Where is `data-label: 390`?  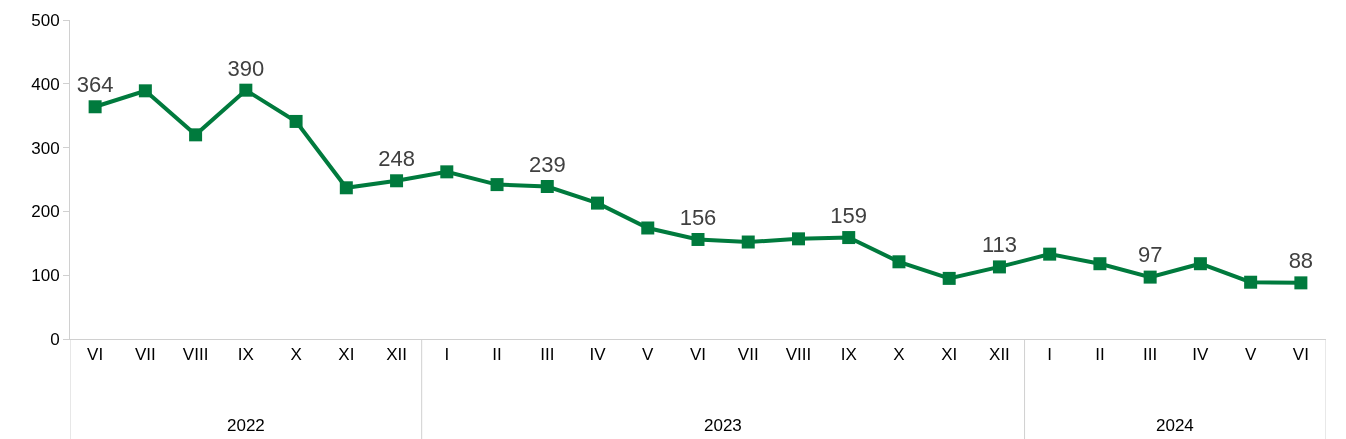 data-label: 390 is located at coordinates (246, 68).